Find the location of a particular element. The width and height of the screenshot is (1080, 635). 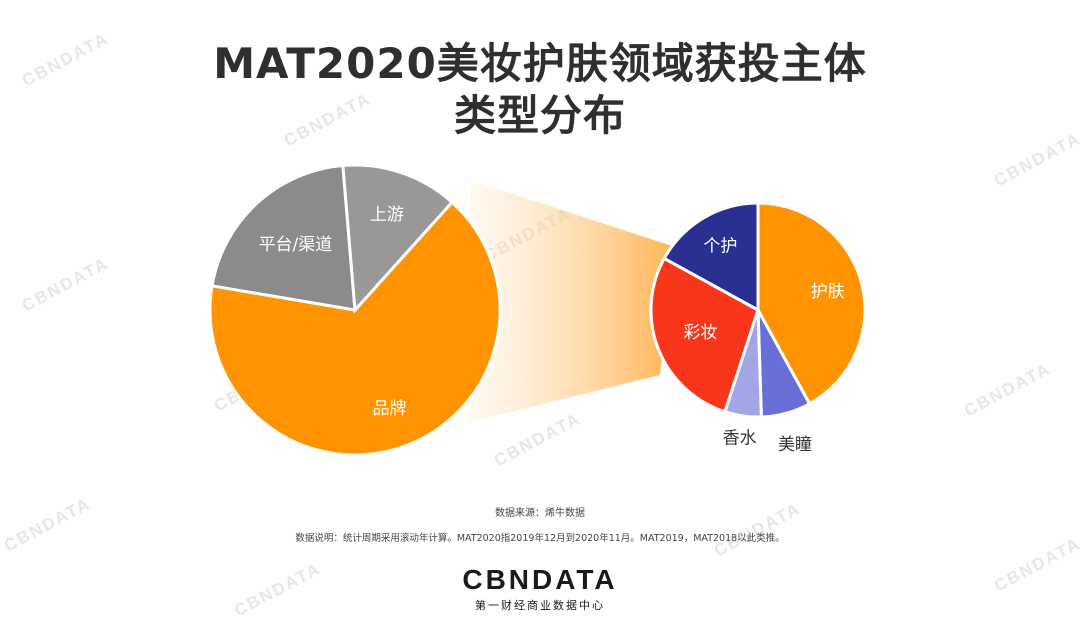

slice-label-0: 护肤 is located at coordinates (828, 292).